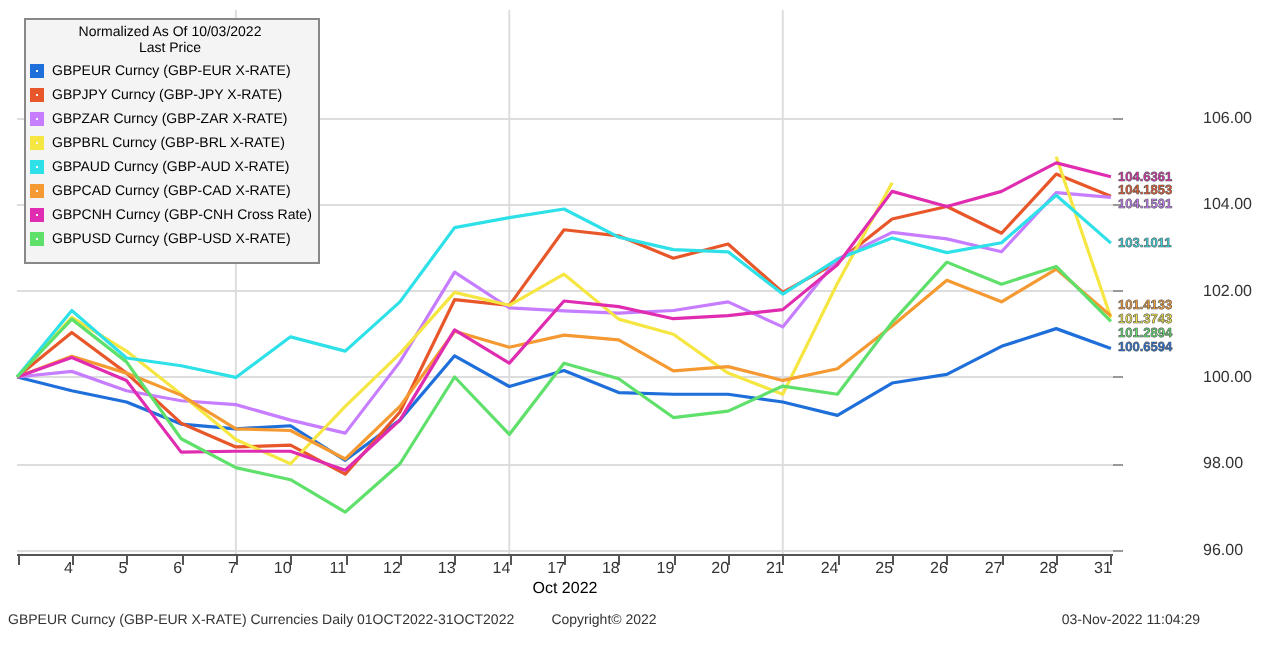 Image resolution: width=1282 pixels, height=662 pixels. What do you see at coordinates (939, 568) in the screenshot?
I see `x-tick-label: 26` at bounding box center [939, 568].